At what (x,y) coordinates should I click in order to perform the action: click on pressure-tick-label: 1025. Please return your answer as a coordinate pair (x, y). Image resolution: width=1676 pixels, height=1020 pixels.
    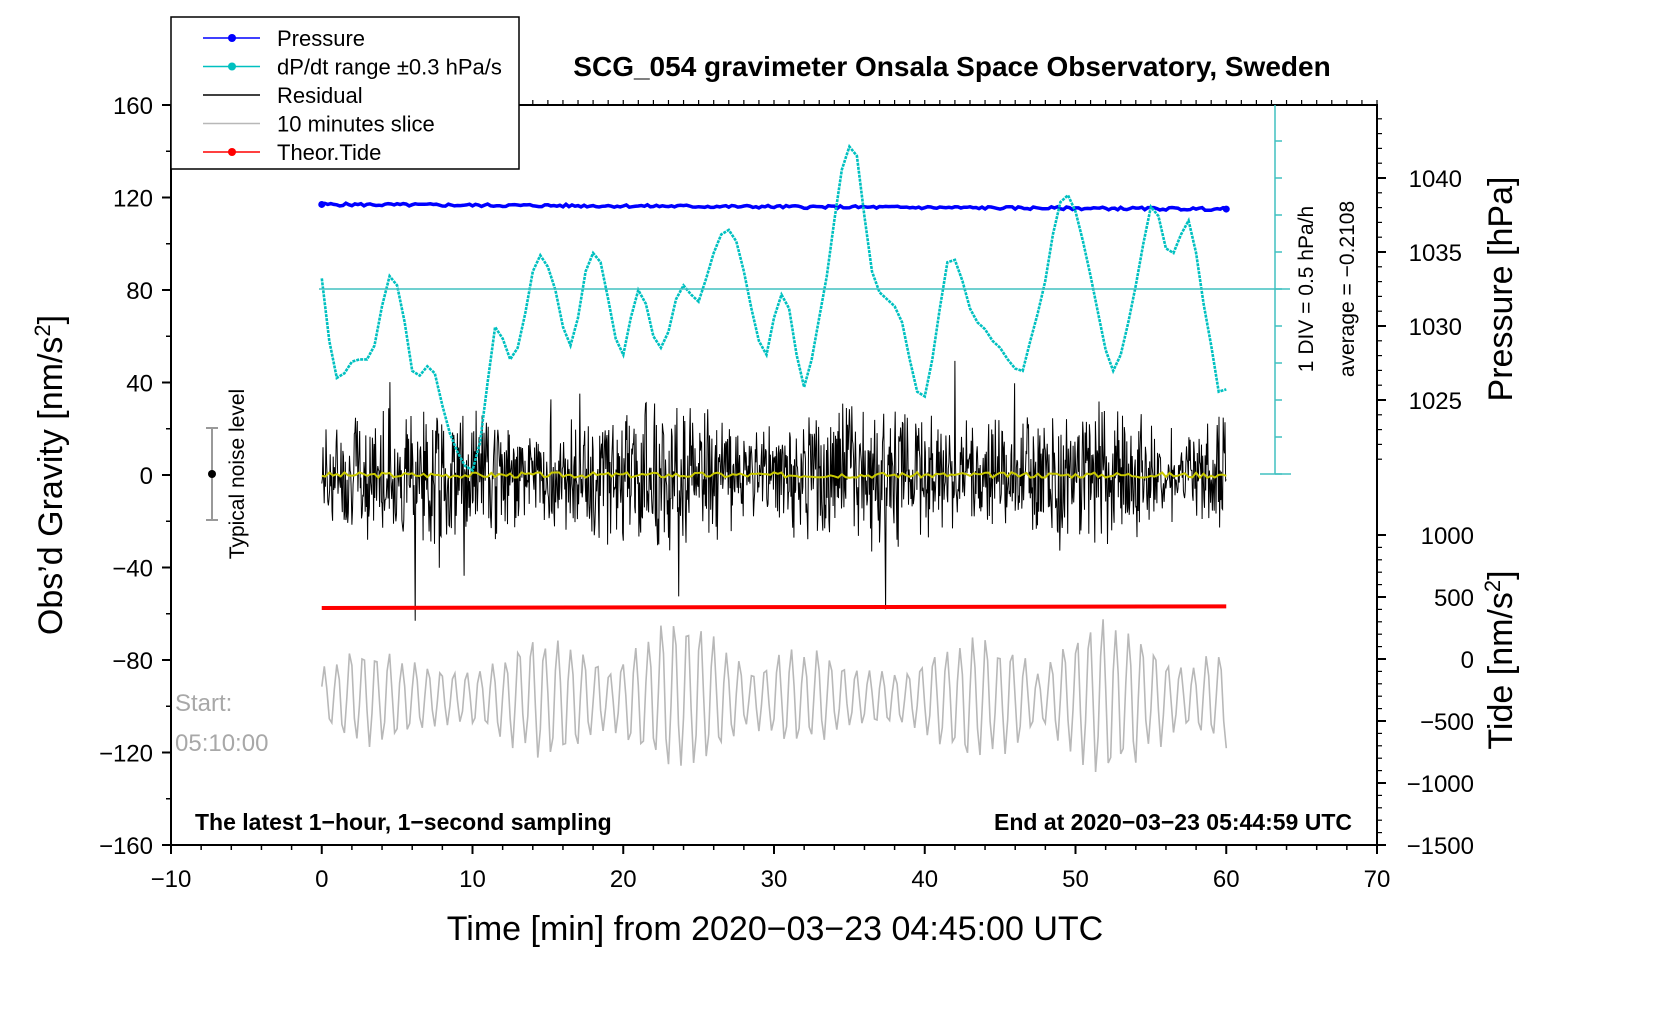
    Looking at the image, I should click on (1435, 401).